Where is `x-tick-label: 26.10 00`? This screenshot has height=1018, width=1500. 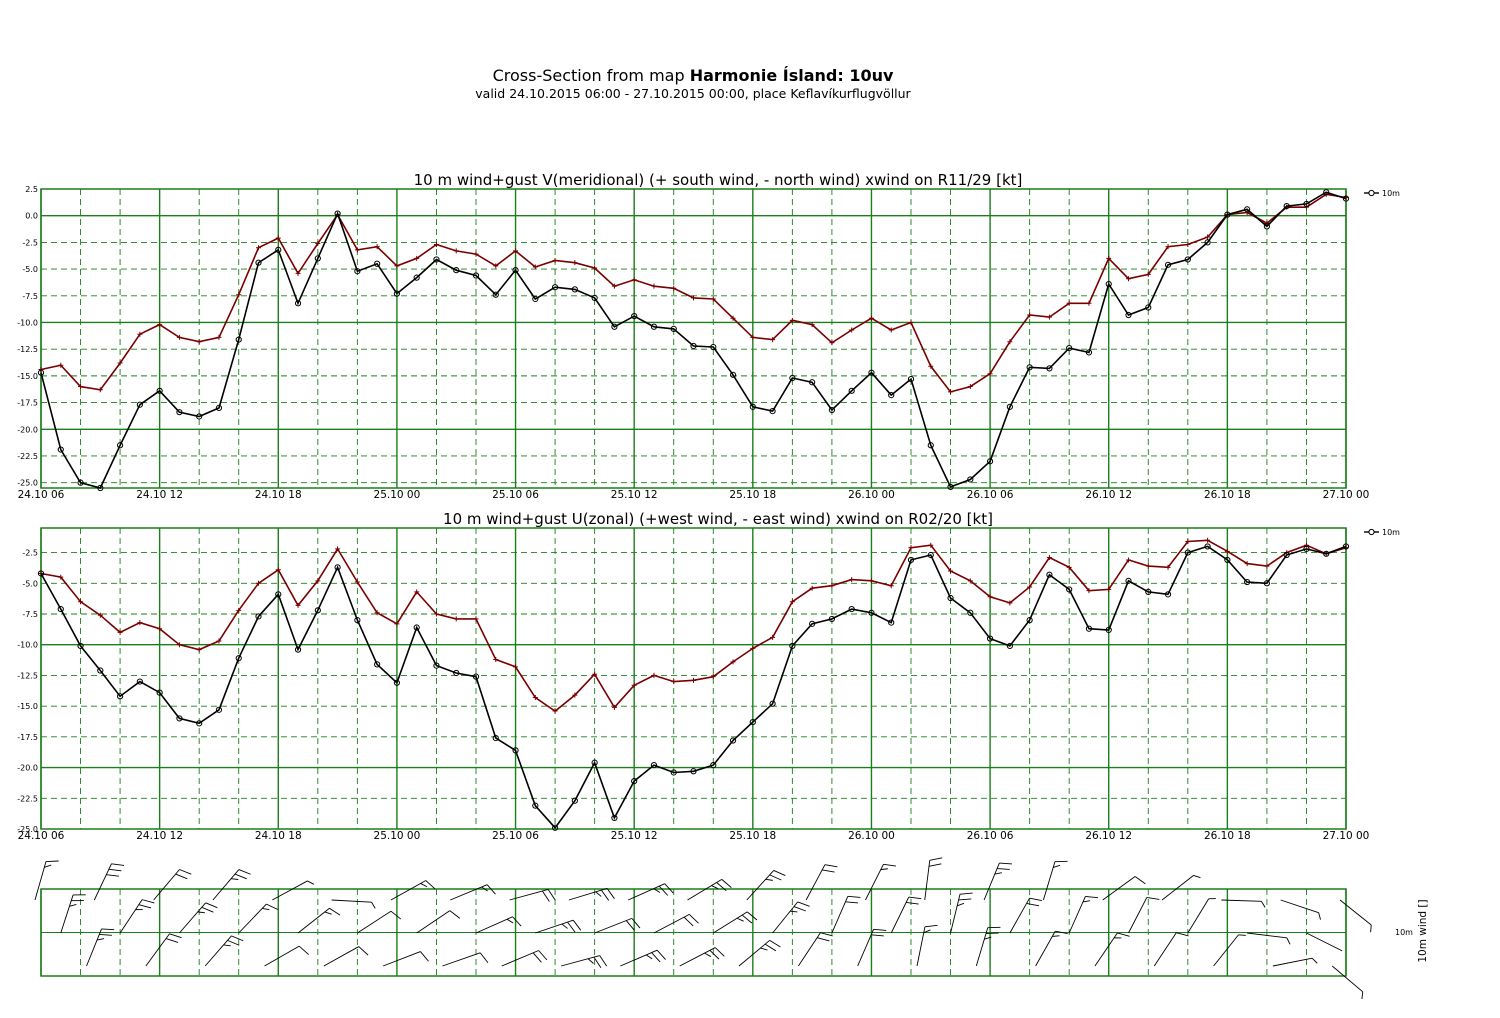 x-tick-label: 26.10 00 is located at coordinates (871, 495).